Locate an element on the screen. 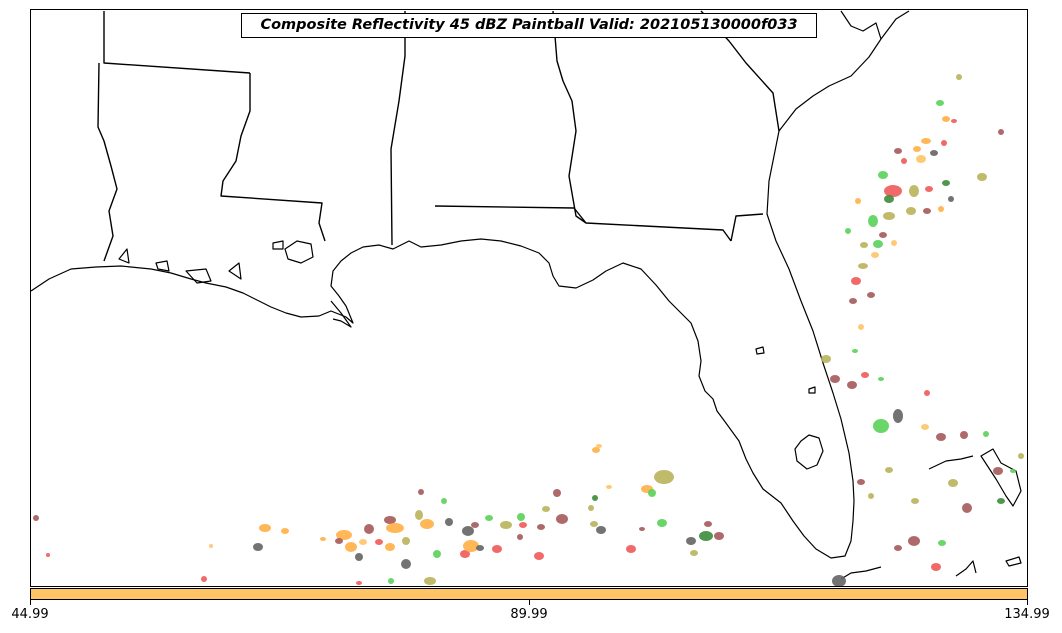 This screenshot has height=633, width=1062. bahamas-grand is located at coordinates (951, 462).